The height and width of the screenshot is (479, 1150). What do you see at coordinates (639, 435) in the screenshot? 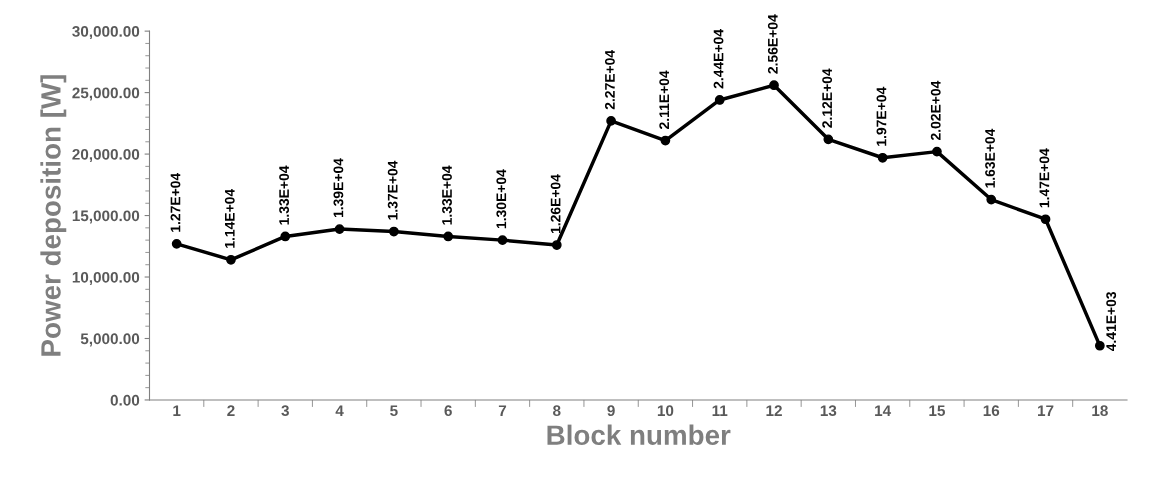
I see `x-axis-title: Block number` at bounding box center [639, 435].